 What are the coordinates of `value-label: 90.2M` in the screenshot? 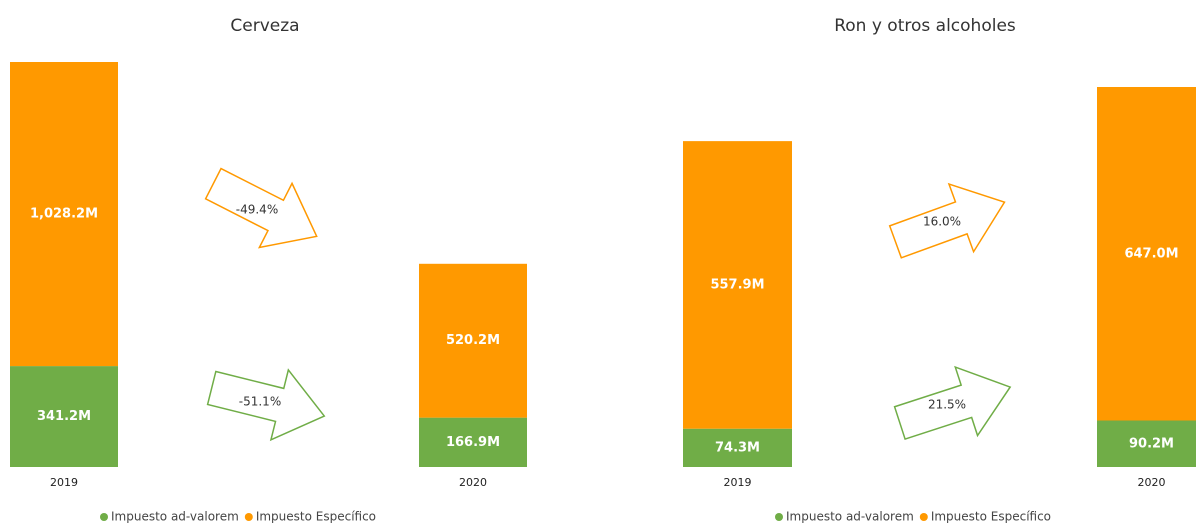 It's located at (1151, 443).